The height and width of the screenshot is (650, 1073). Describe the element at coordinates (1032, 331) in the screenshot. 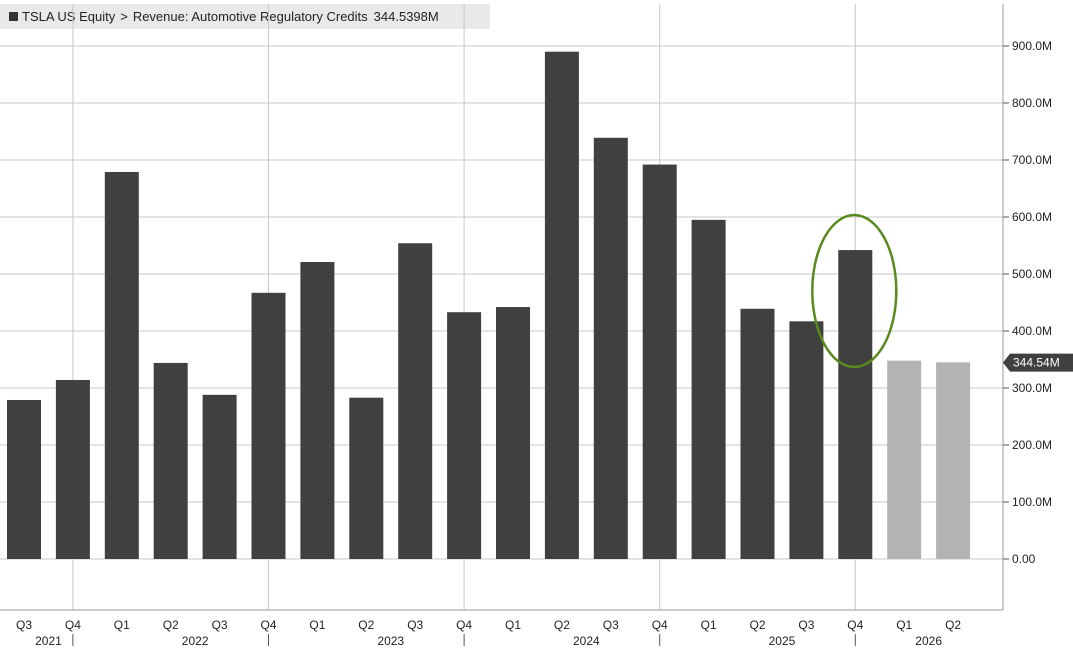

I see `y-tick-label: 400.0M` at that location.